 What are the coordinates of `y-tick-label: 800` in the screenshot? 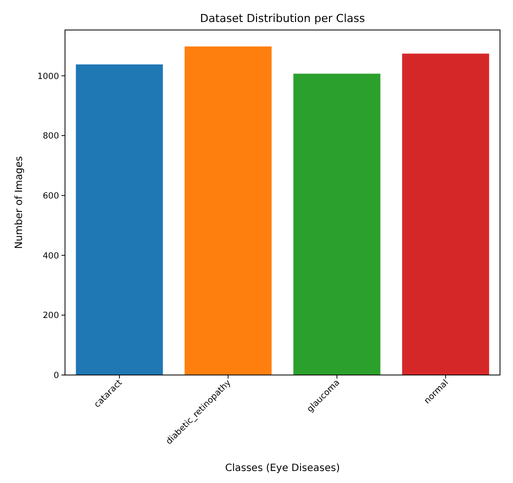 It's located at (50, 137).